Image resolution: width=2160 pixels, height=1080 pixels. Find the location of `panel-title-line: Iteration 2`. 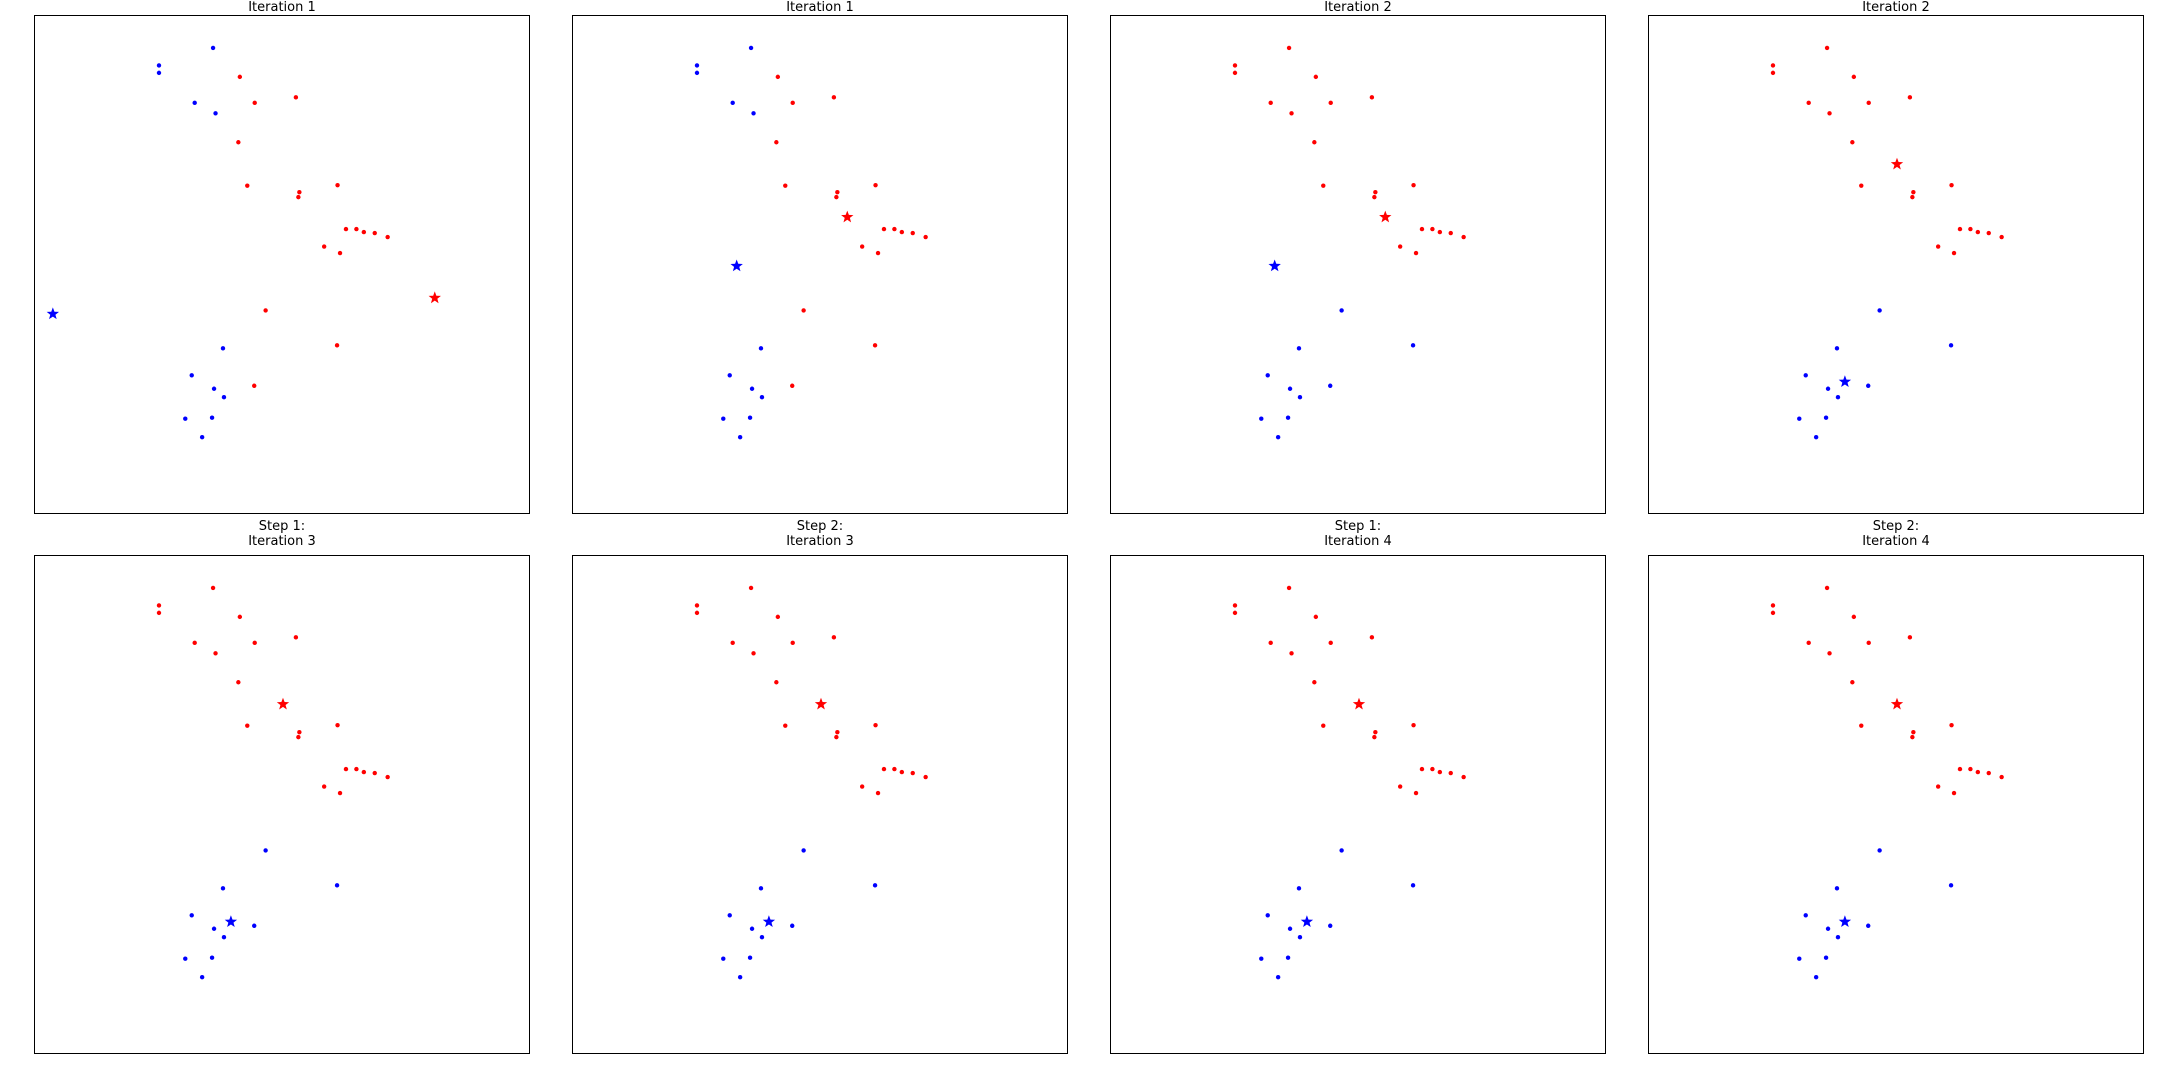

panel-title-line: Iteration 2 is located at coordinates (1358, 7).